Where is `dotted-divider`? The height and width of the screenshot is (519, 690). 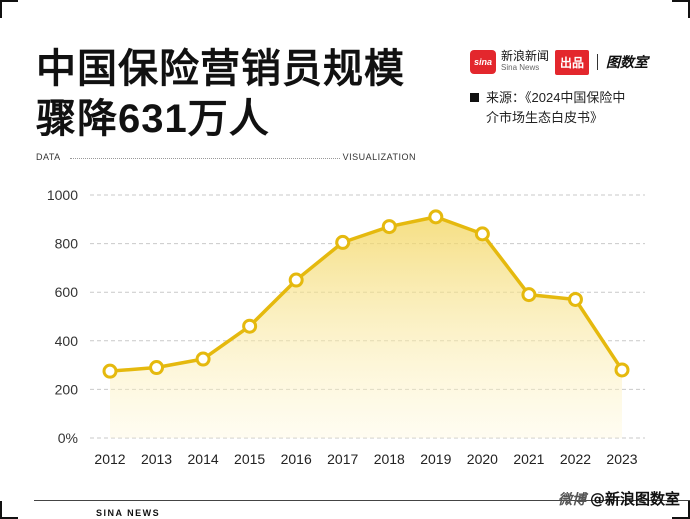 dotted-divider is located at coordinates (205, 158).